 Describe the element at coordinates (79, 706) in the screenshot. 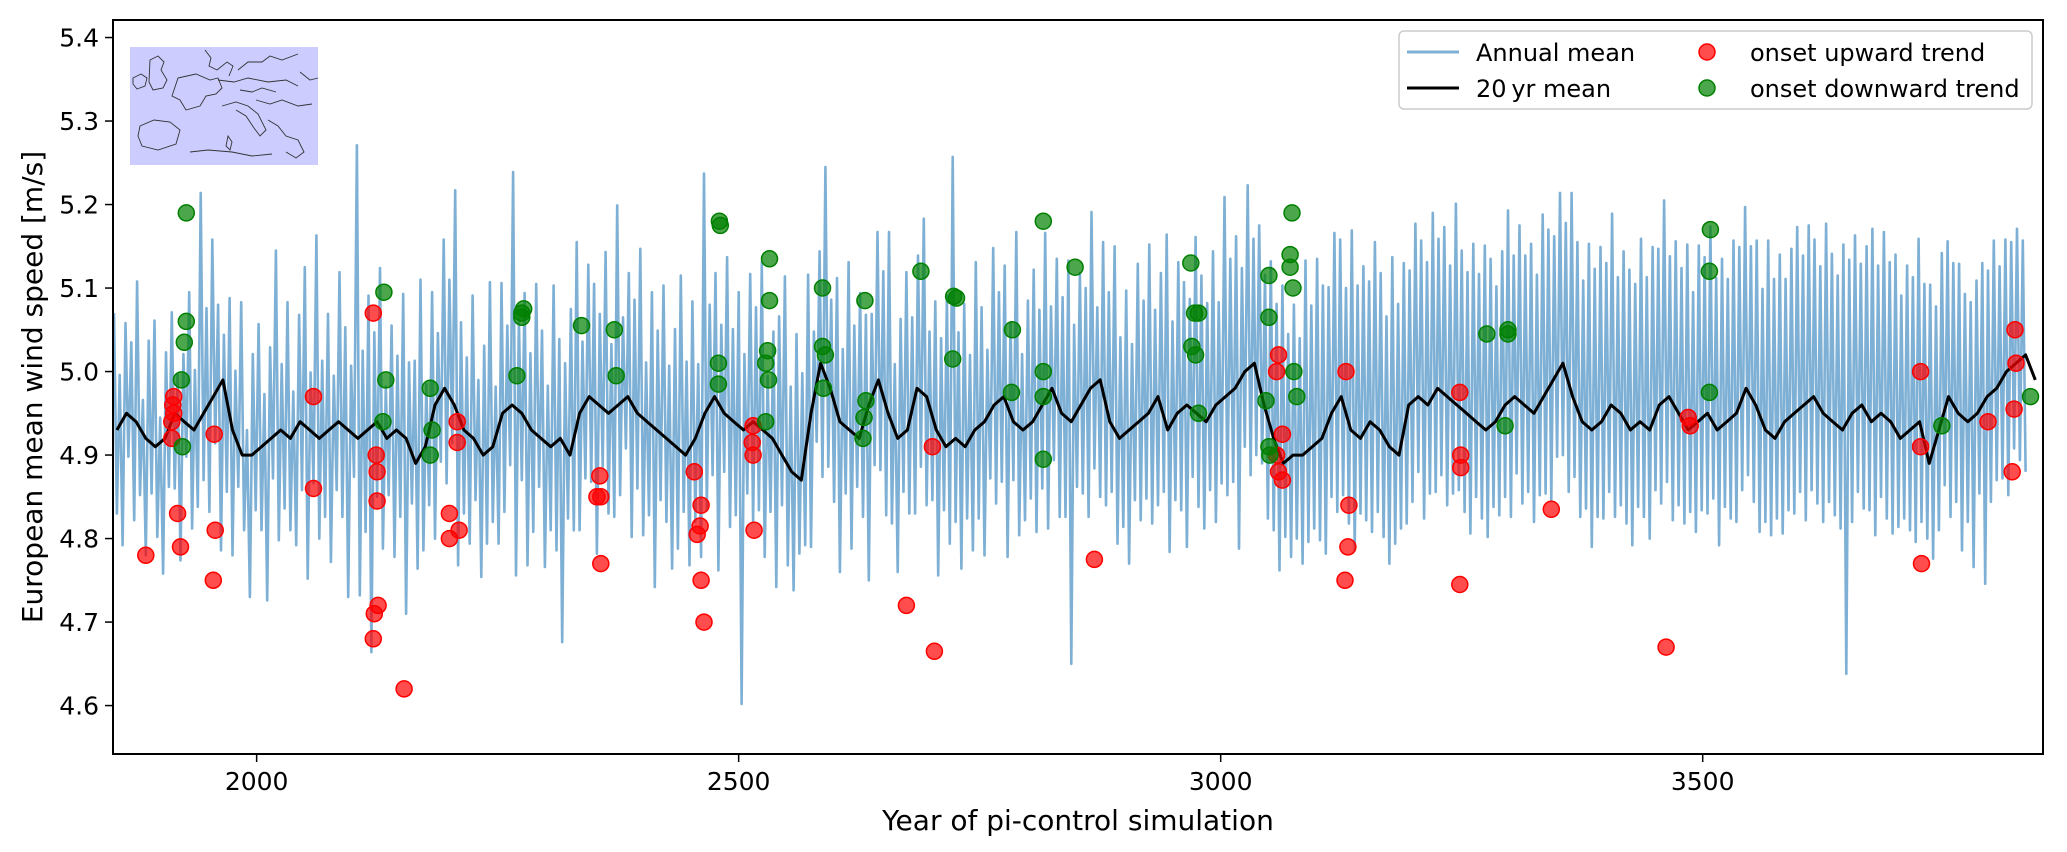

I see `y-tick-label: 4.6` at that location.